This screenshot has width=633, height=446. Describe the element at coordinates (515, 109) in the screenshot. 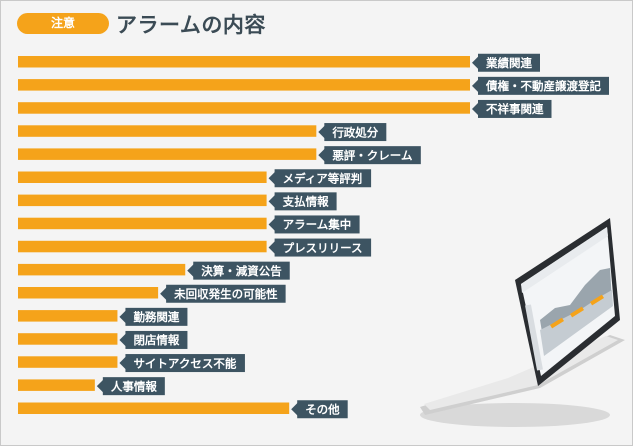

I see `category-label-text: 不祥事関連` at that location.